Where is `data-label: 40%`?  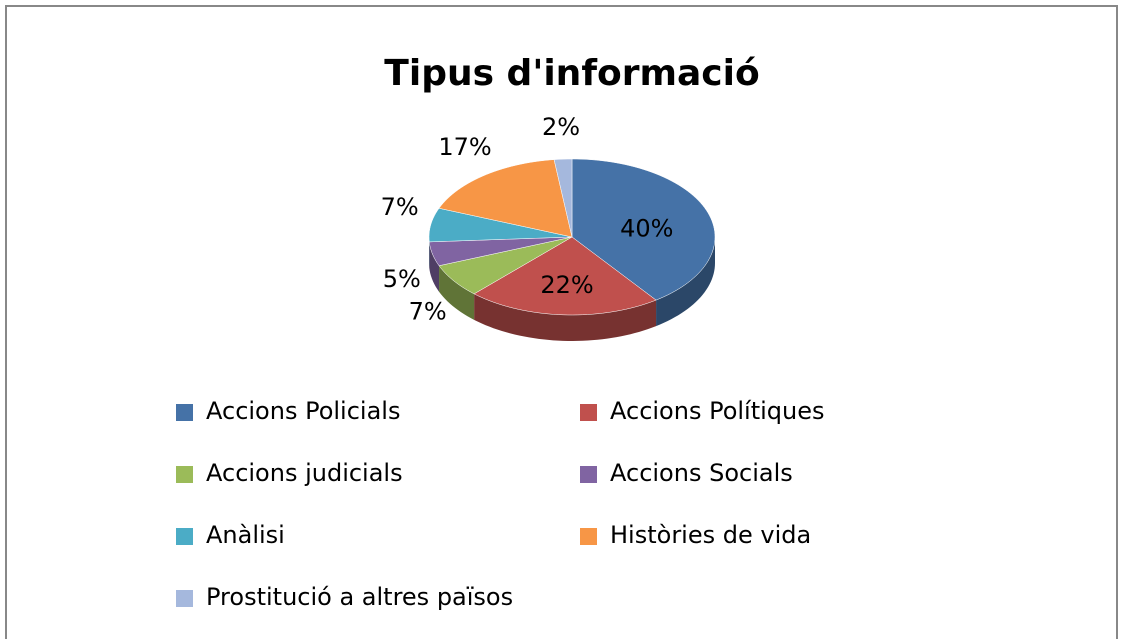
data-label: 40% is located at coordinates (646, 229).